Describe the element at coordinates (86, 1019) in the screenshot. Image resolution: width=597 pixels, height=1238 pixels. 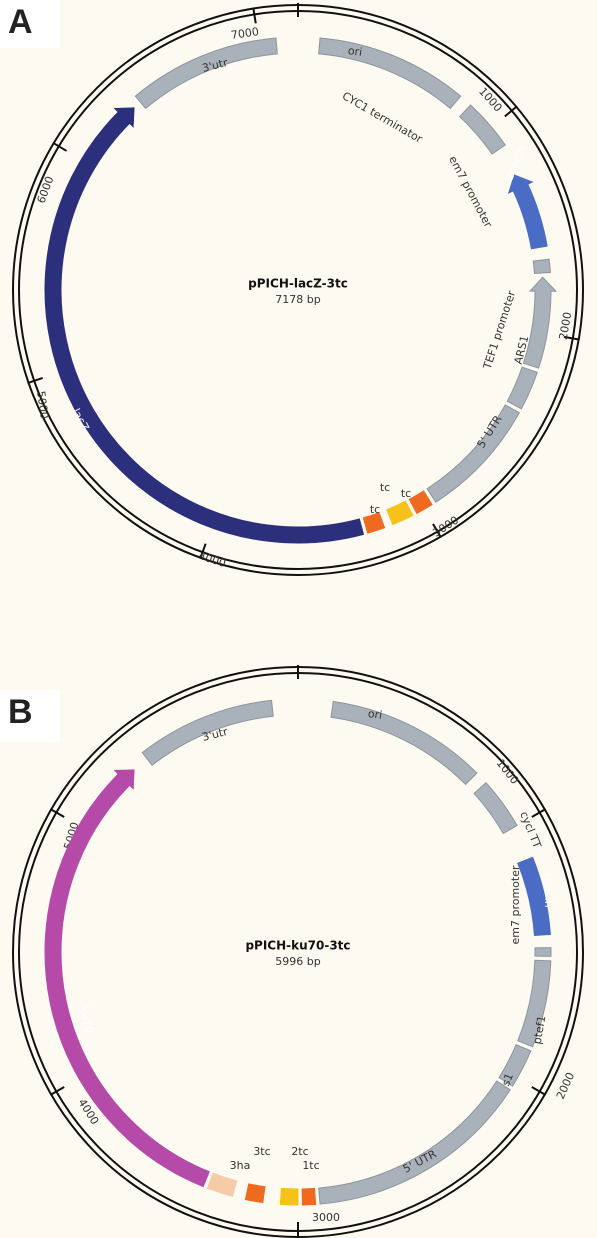
I see `feature-label: ku70` at that location.